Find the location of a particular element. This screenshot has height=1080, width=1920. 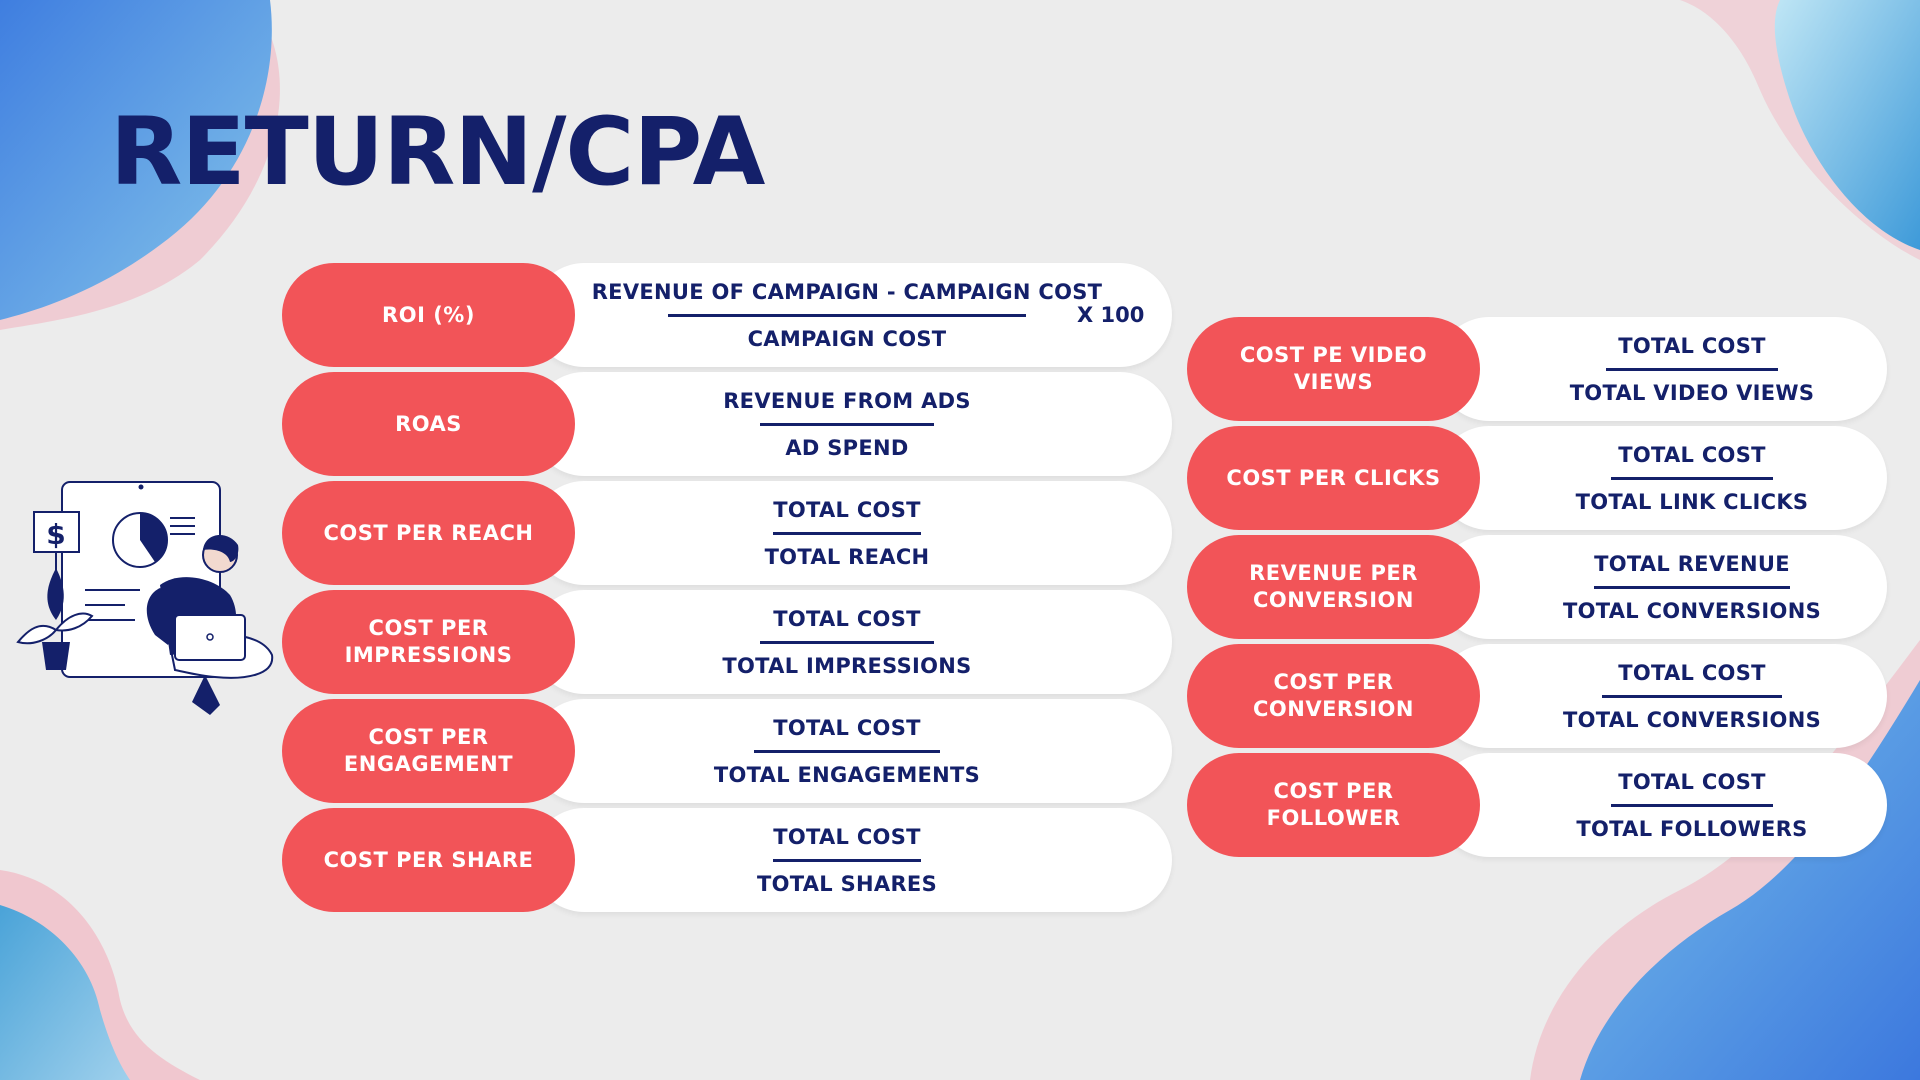

formula-denominator: TOTAL LINK CLICKS is located at coordinates (1692, 501).